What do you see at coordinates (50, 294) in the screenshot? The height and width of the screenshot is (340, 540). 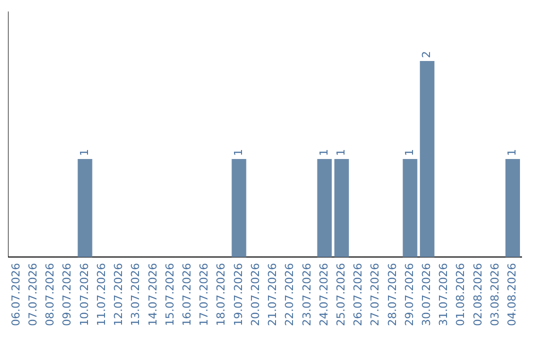 I see `x-tick-label: 08.07.2026` at bounding box center [50, 294].